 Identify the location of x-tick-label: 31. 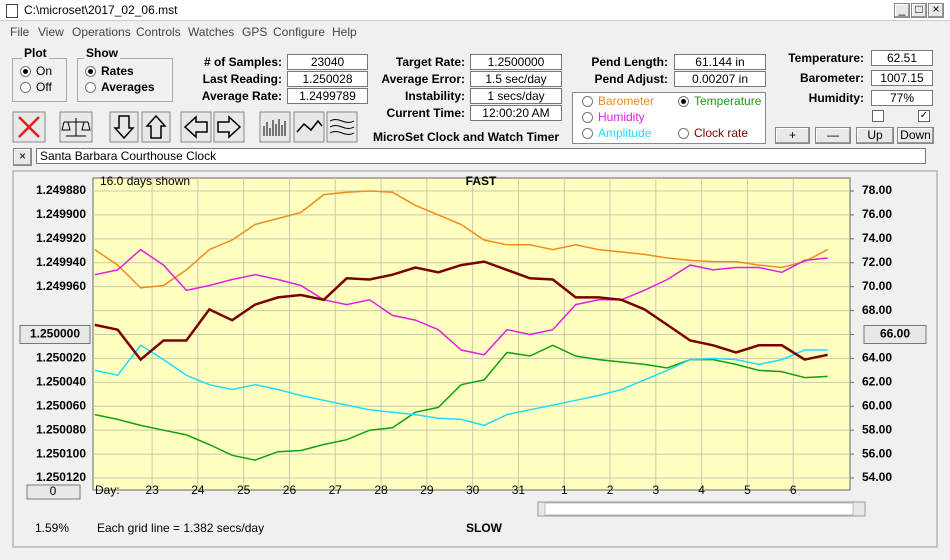
(519, 490).